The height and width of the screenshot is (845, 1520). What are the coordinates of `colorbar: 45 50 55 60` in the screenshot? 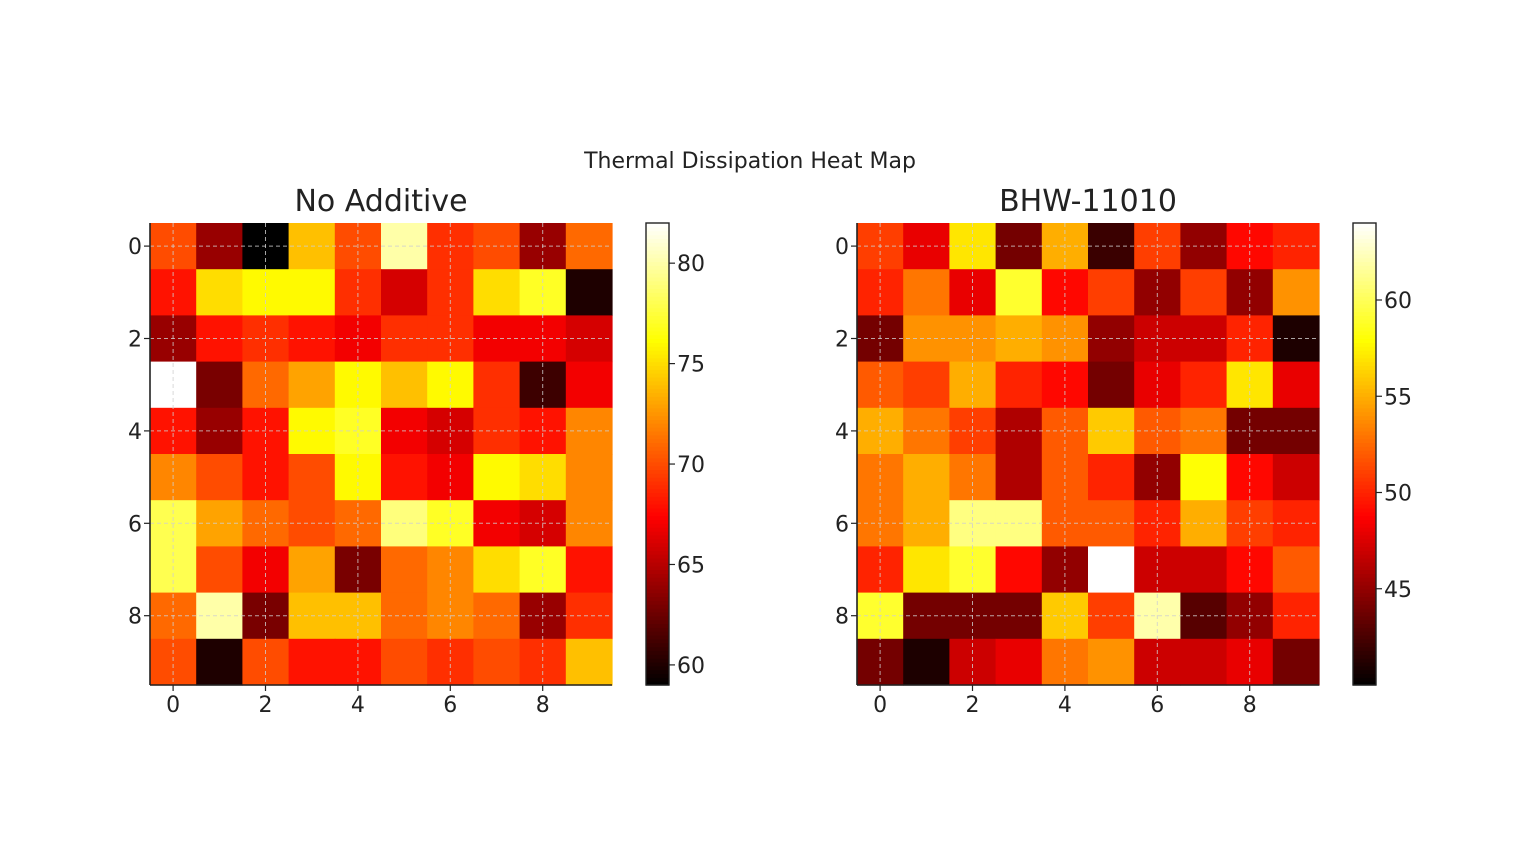 It's located at (1382, 454).